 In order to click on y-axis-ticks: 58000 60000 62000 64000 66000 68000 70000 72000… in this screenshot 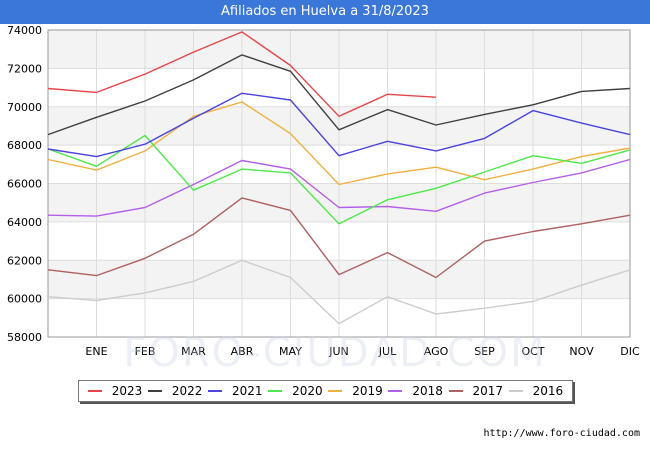, I will do `click(24, 184)`.